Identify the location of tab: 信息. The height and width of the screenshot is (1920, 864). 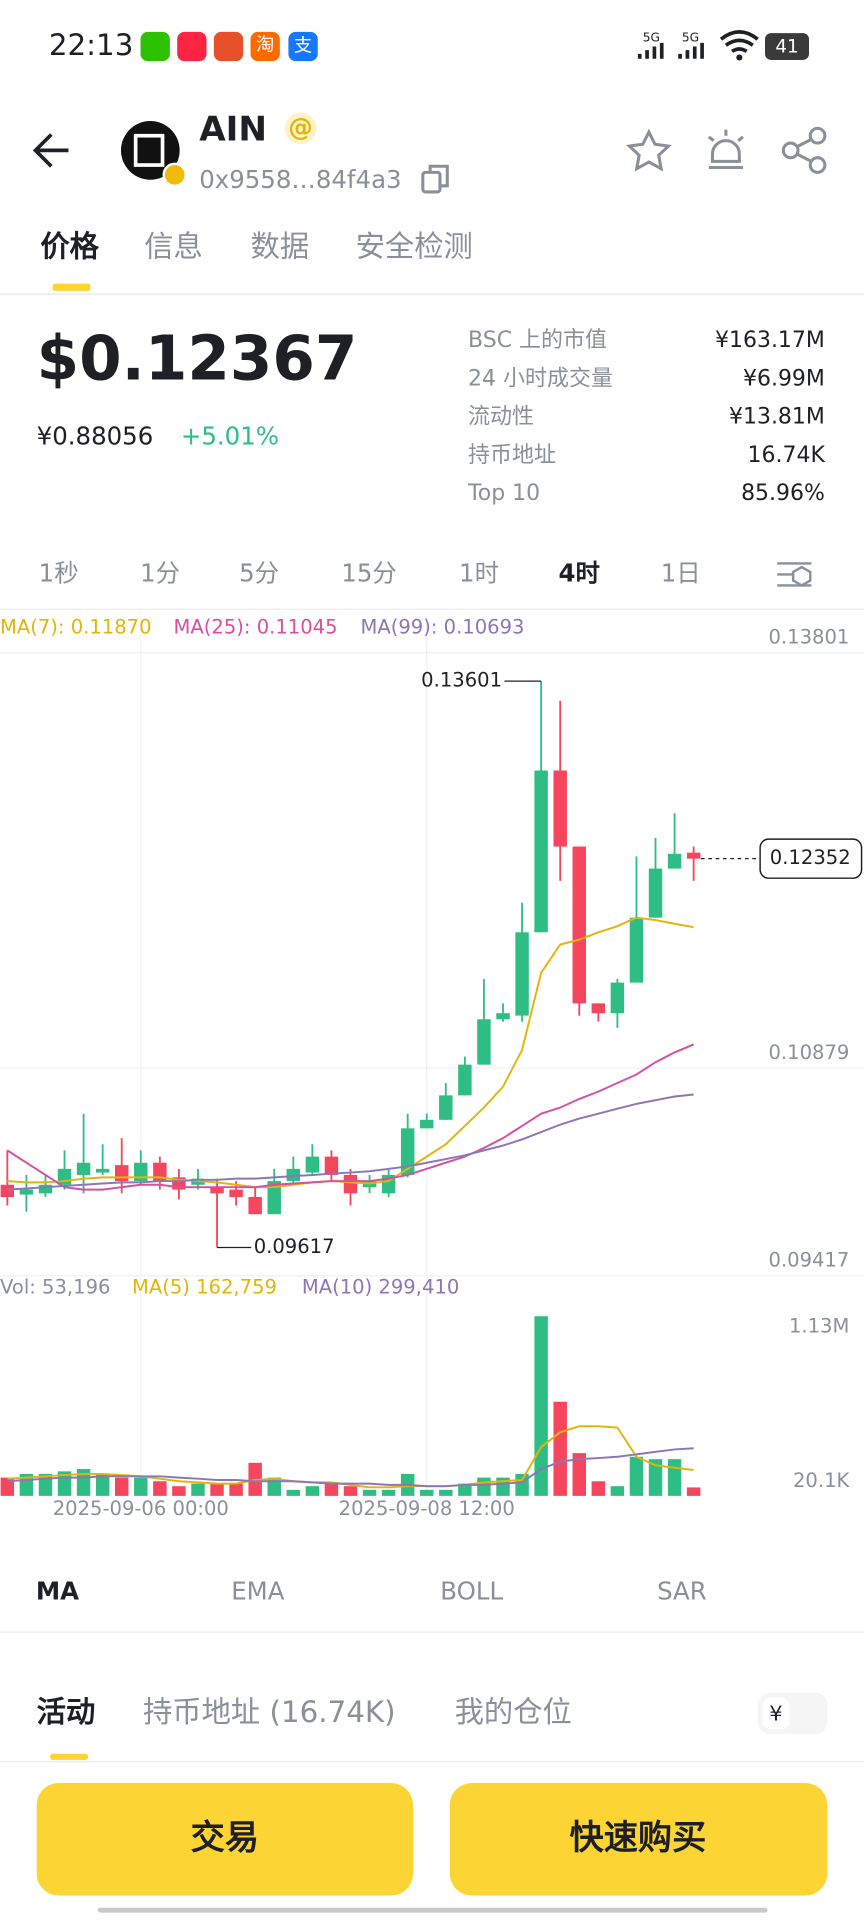
(173, 247).